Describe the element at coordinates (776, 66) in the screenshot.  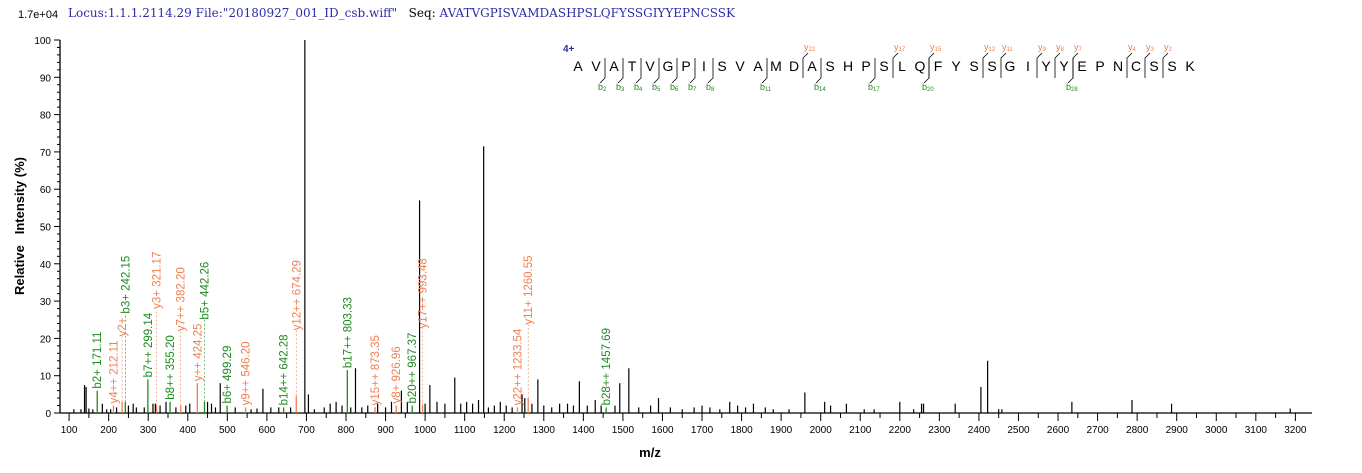
I see `residue: M` at that location.